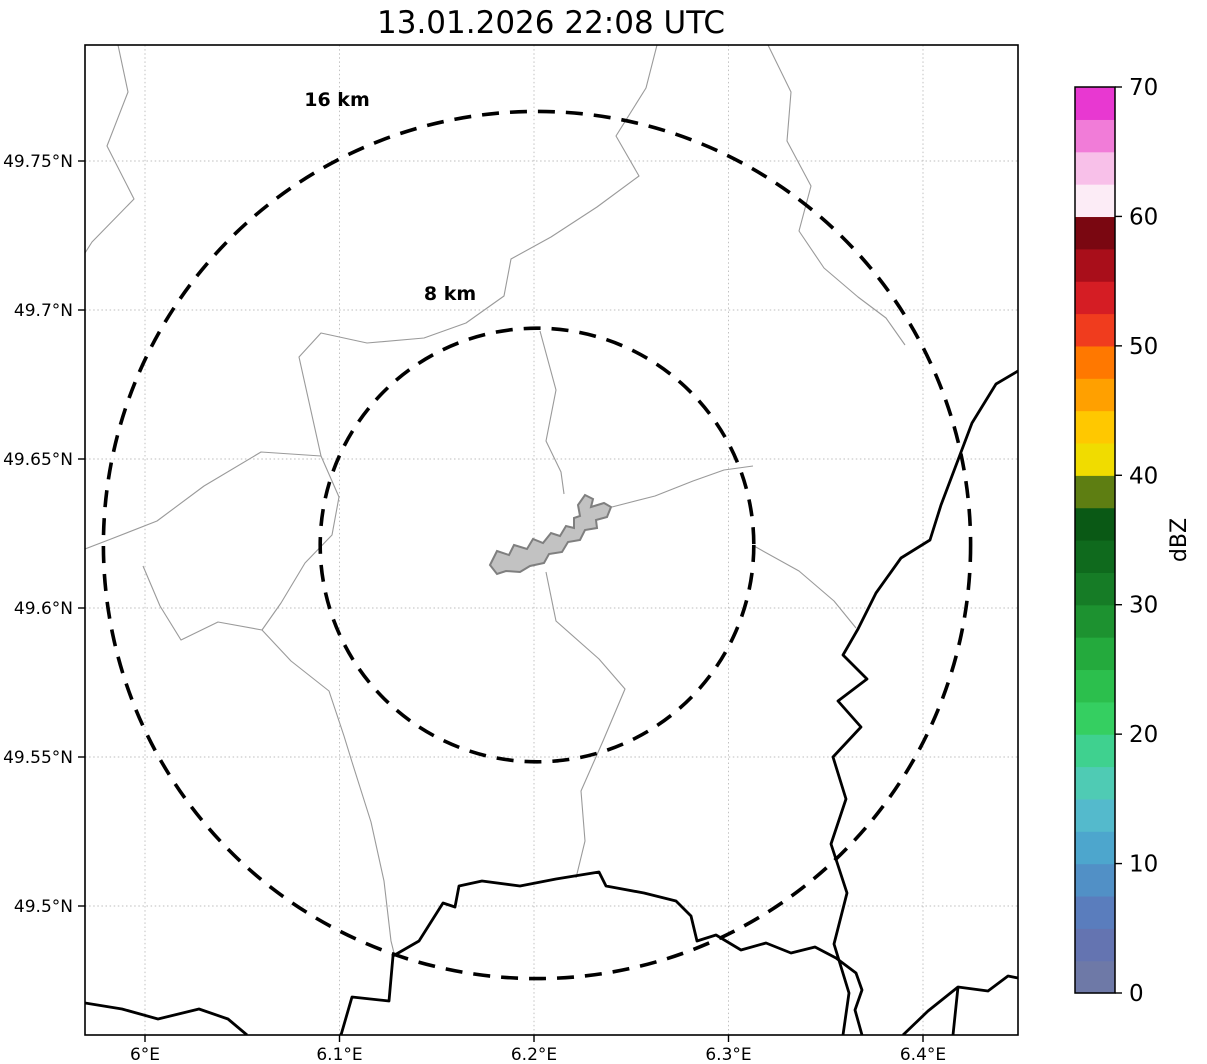 This screenshot has width=1207, height=1064. I want to click on range-ring, so click(537, 545).